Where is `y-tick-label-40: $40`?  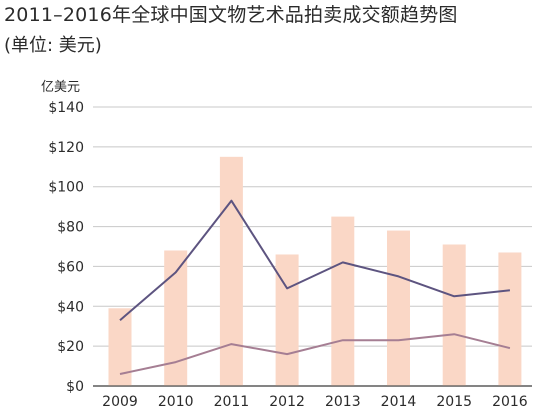
y-tick-label-40: $40 is located at coordinates (70, 307).